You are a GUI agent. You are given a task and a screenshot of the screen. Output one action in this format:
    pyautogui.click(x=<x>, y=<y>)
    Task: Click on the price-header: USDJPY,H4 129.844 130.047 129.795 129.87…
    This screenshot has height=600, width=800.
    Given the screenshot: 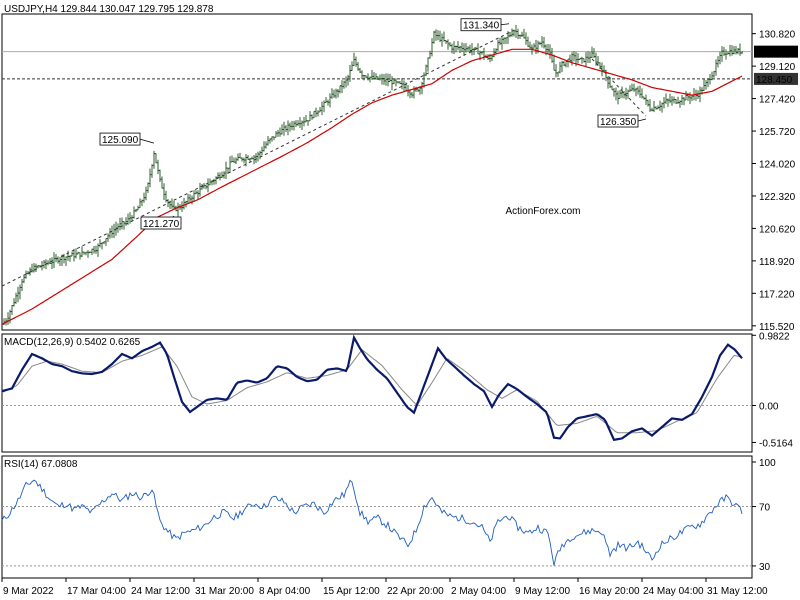 What is the action you would take?
    pyautogui.click(x=109, y=9)
    